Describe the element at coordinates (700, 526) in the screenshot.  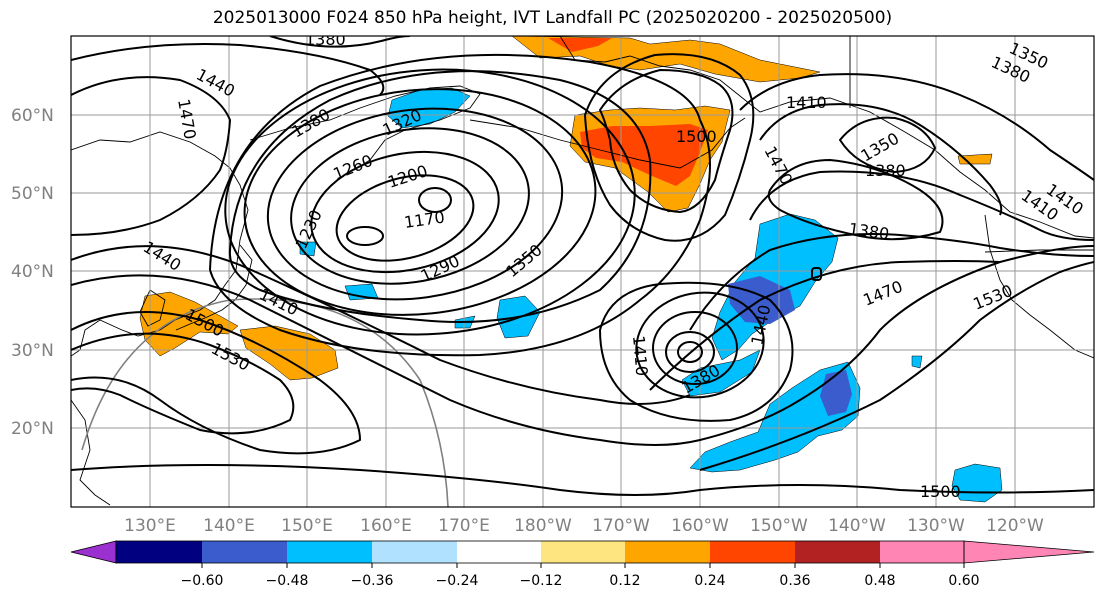
I see `lon-label-160w: 160°W` at that location.